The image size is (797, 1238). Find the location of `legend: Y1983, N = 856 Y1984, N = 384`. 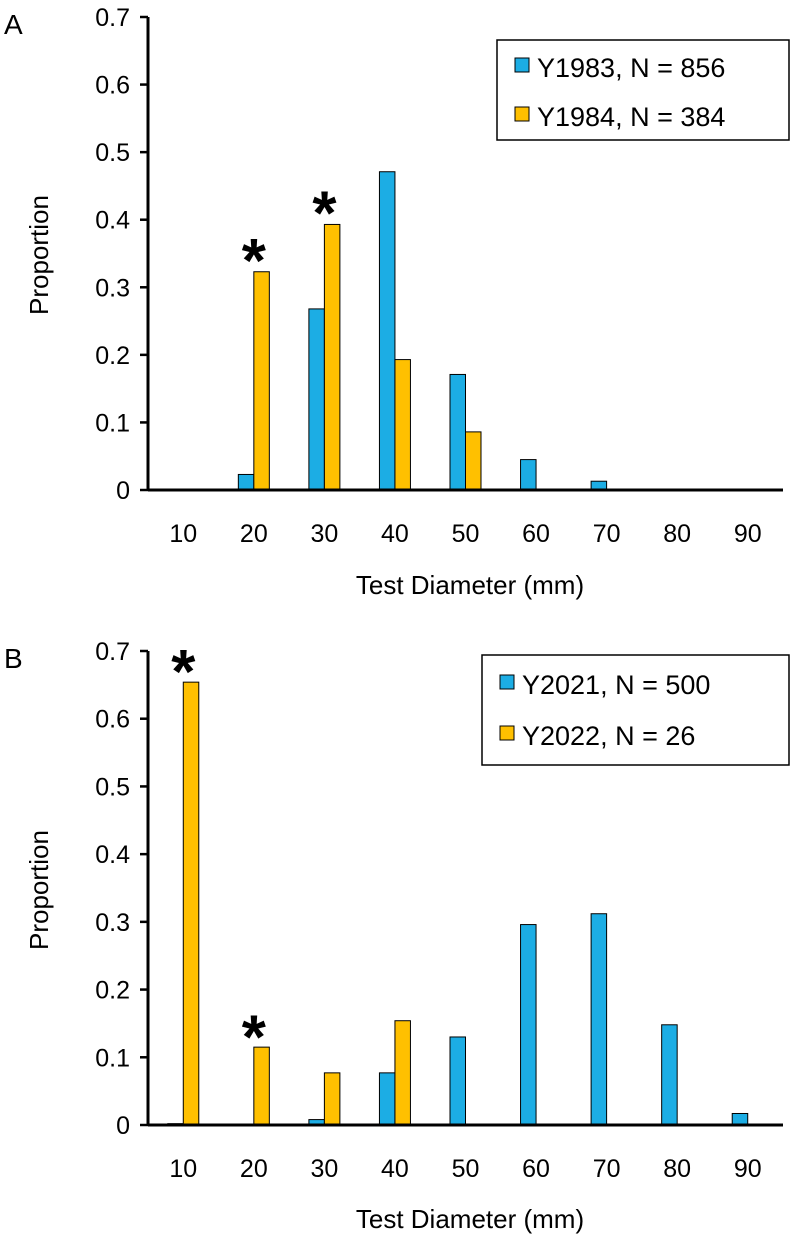

legend: Y1983, N = 856 Y1984, N = 384 is located at coordinates (643, 90).